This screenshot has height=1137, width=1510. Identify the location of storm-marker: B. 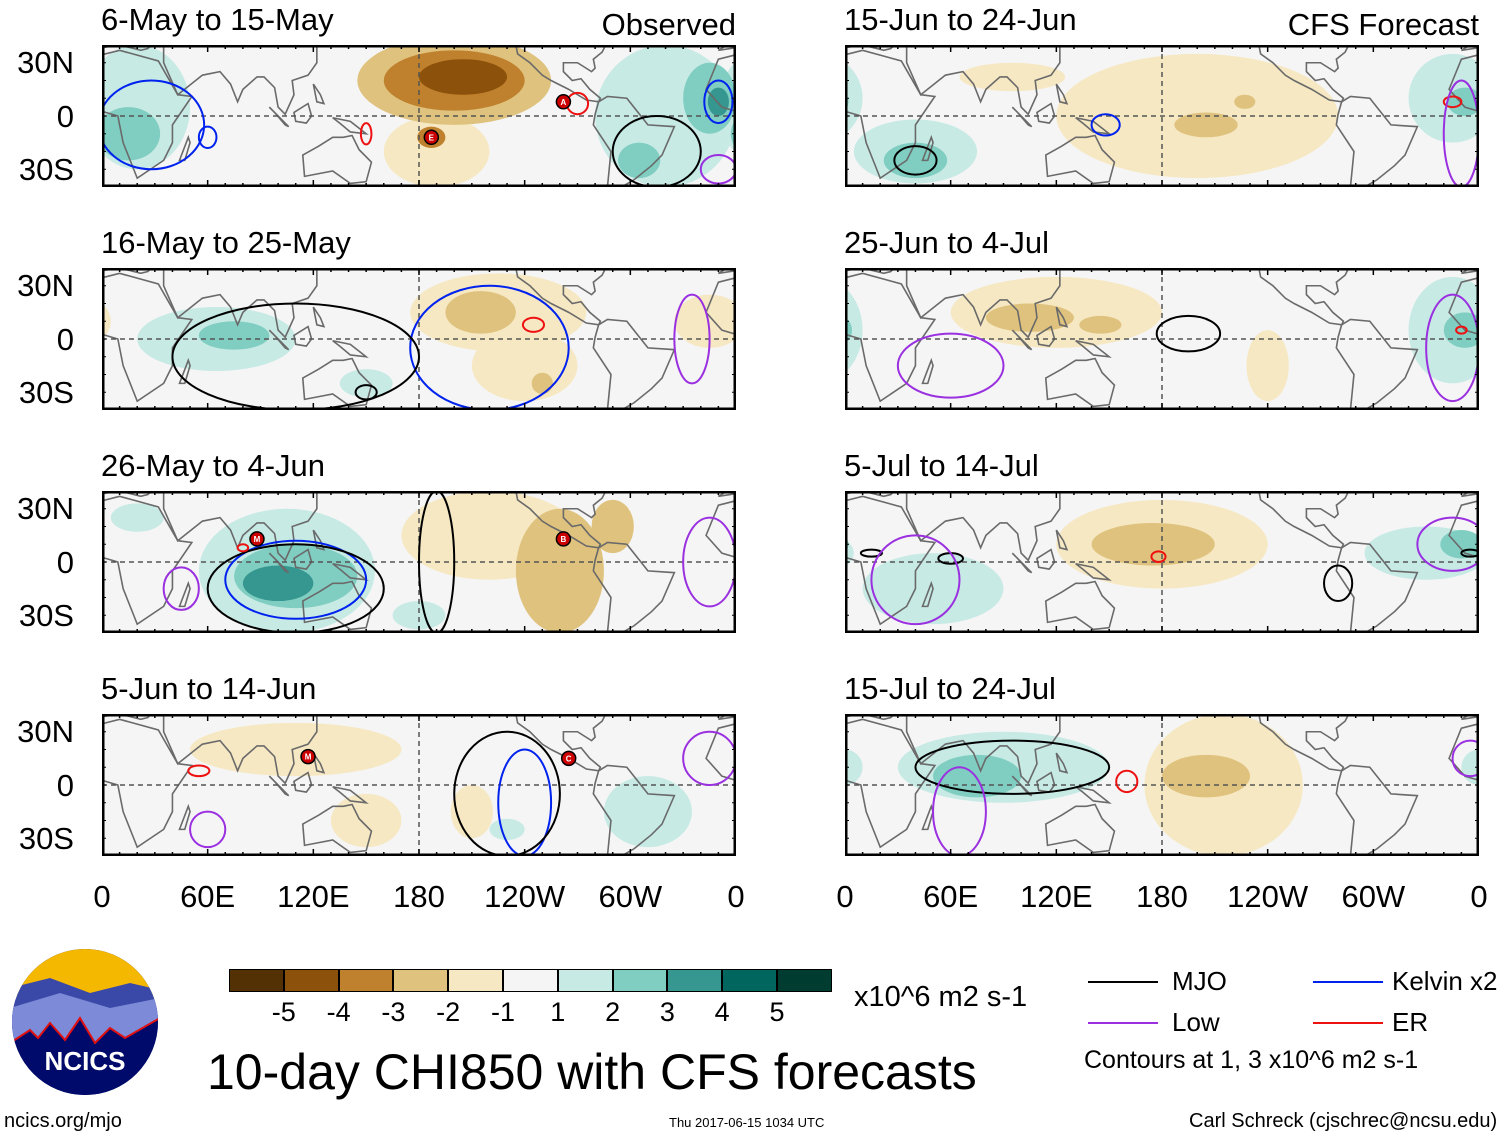
(563, 539).